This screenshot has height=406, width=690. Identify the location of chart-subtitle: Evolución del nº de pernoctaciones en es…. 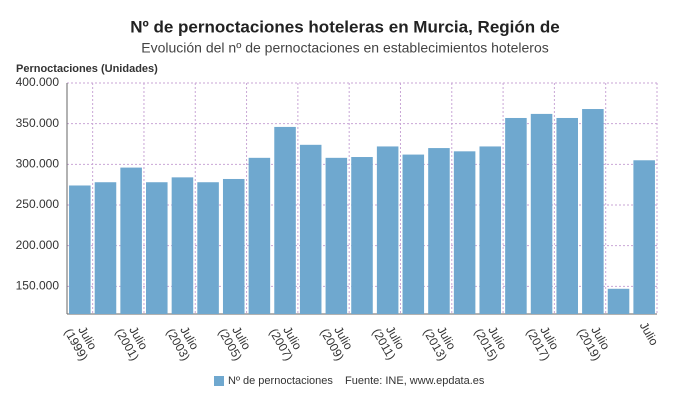
(344, 48).